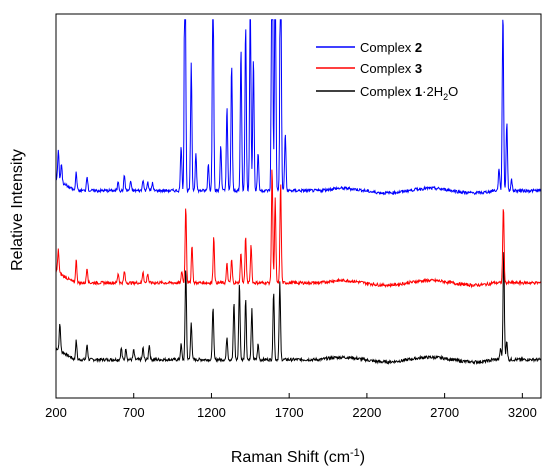 This screenshot has height=474, width=550. Describe the element at coordinates (391, 47) in the screenshot. I see `legend-label-complex-2: Complex 2` at that location.